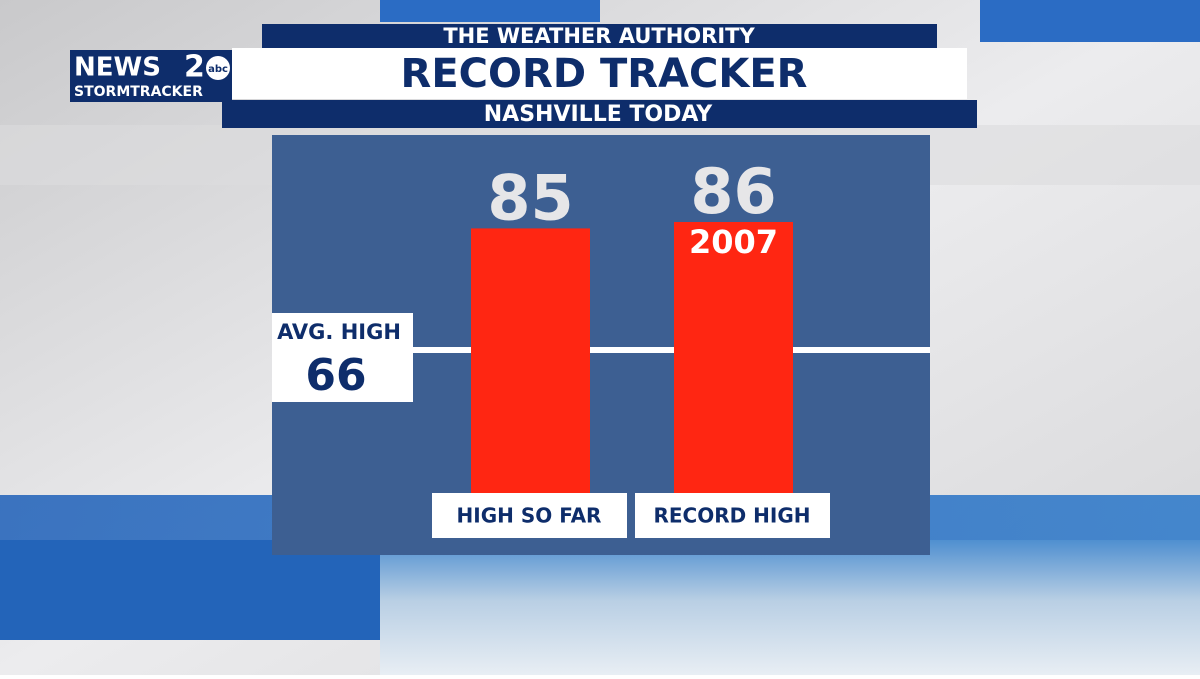 Image resolution: width=1200 pixels, height=679 pixels. I want to click on chart-title: RECORD TRACKER, so click(604, 74).